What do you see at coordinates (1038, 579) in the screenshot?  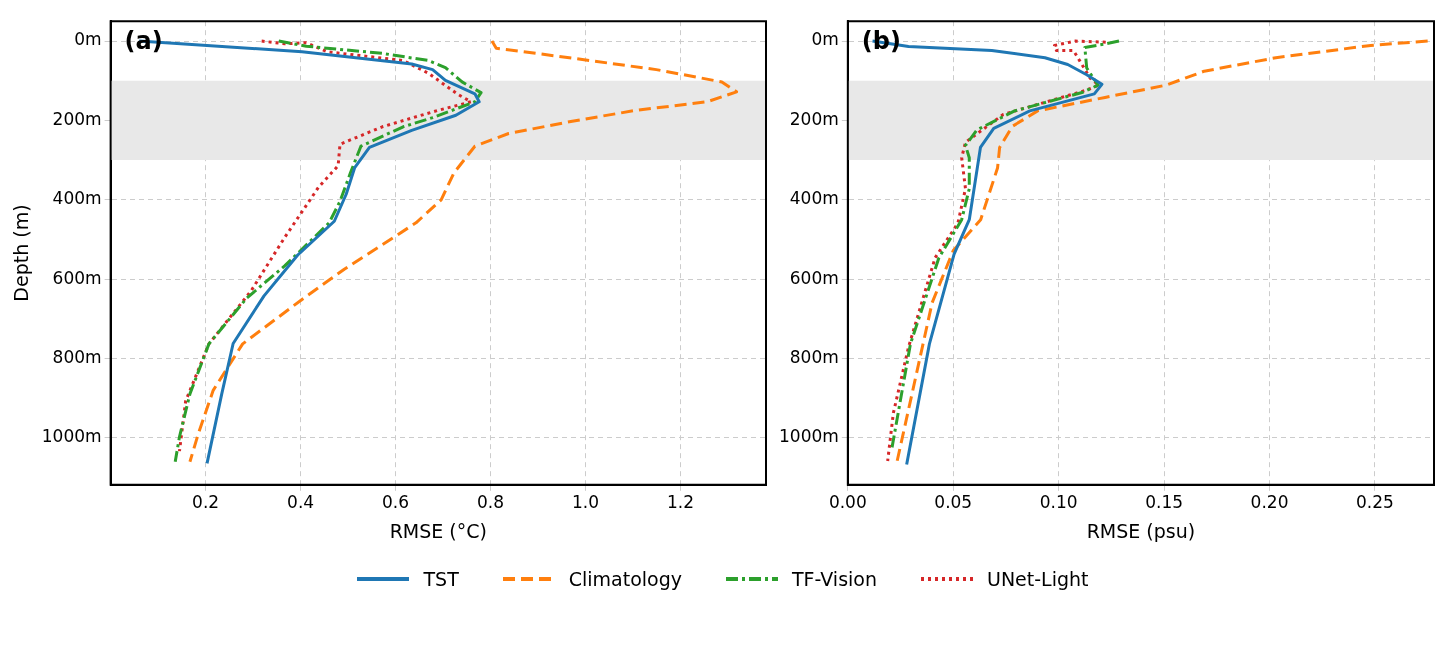 I see `legend-label: UNet-Light` at bounding box center [1038, 579].